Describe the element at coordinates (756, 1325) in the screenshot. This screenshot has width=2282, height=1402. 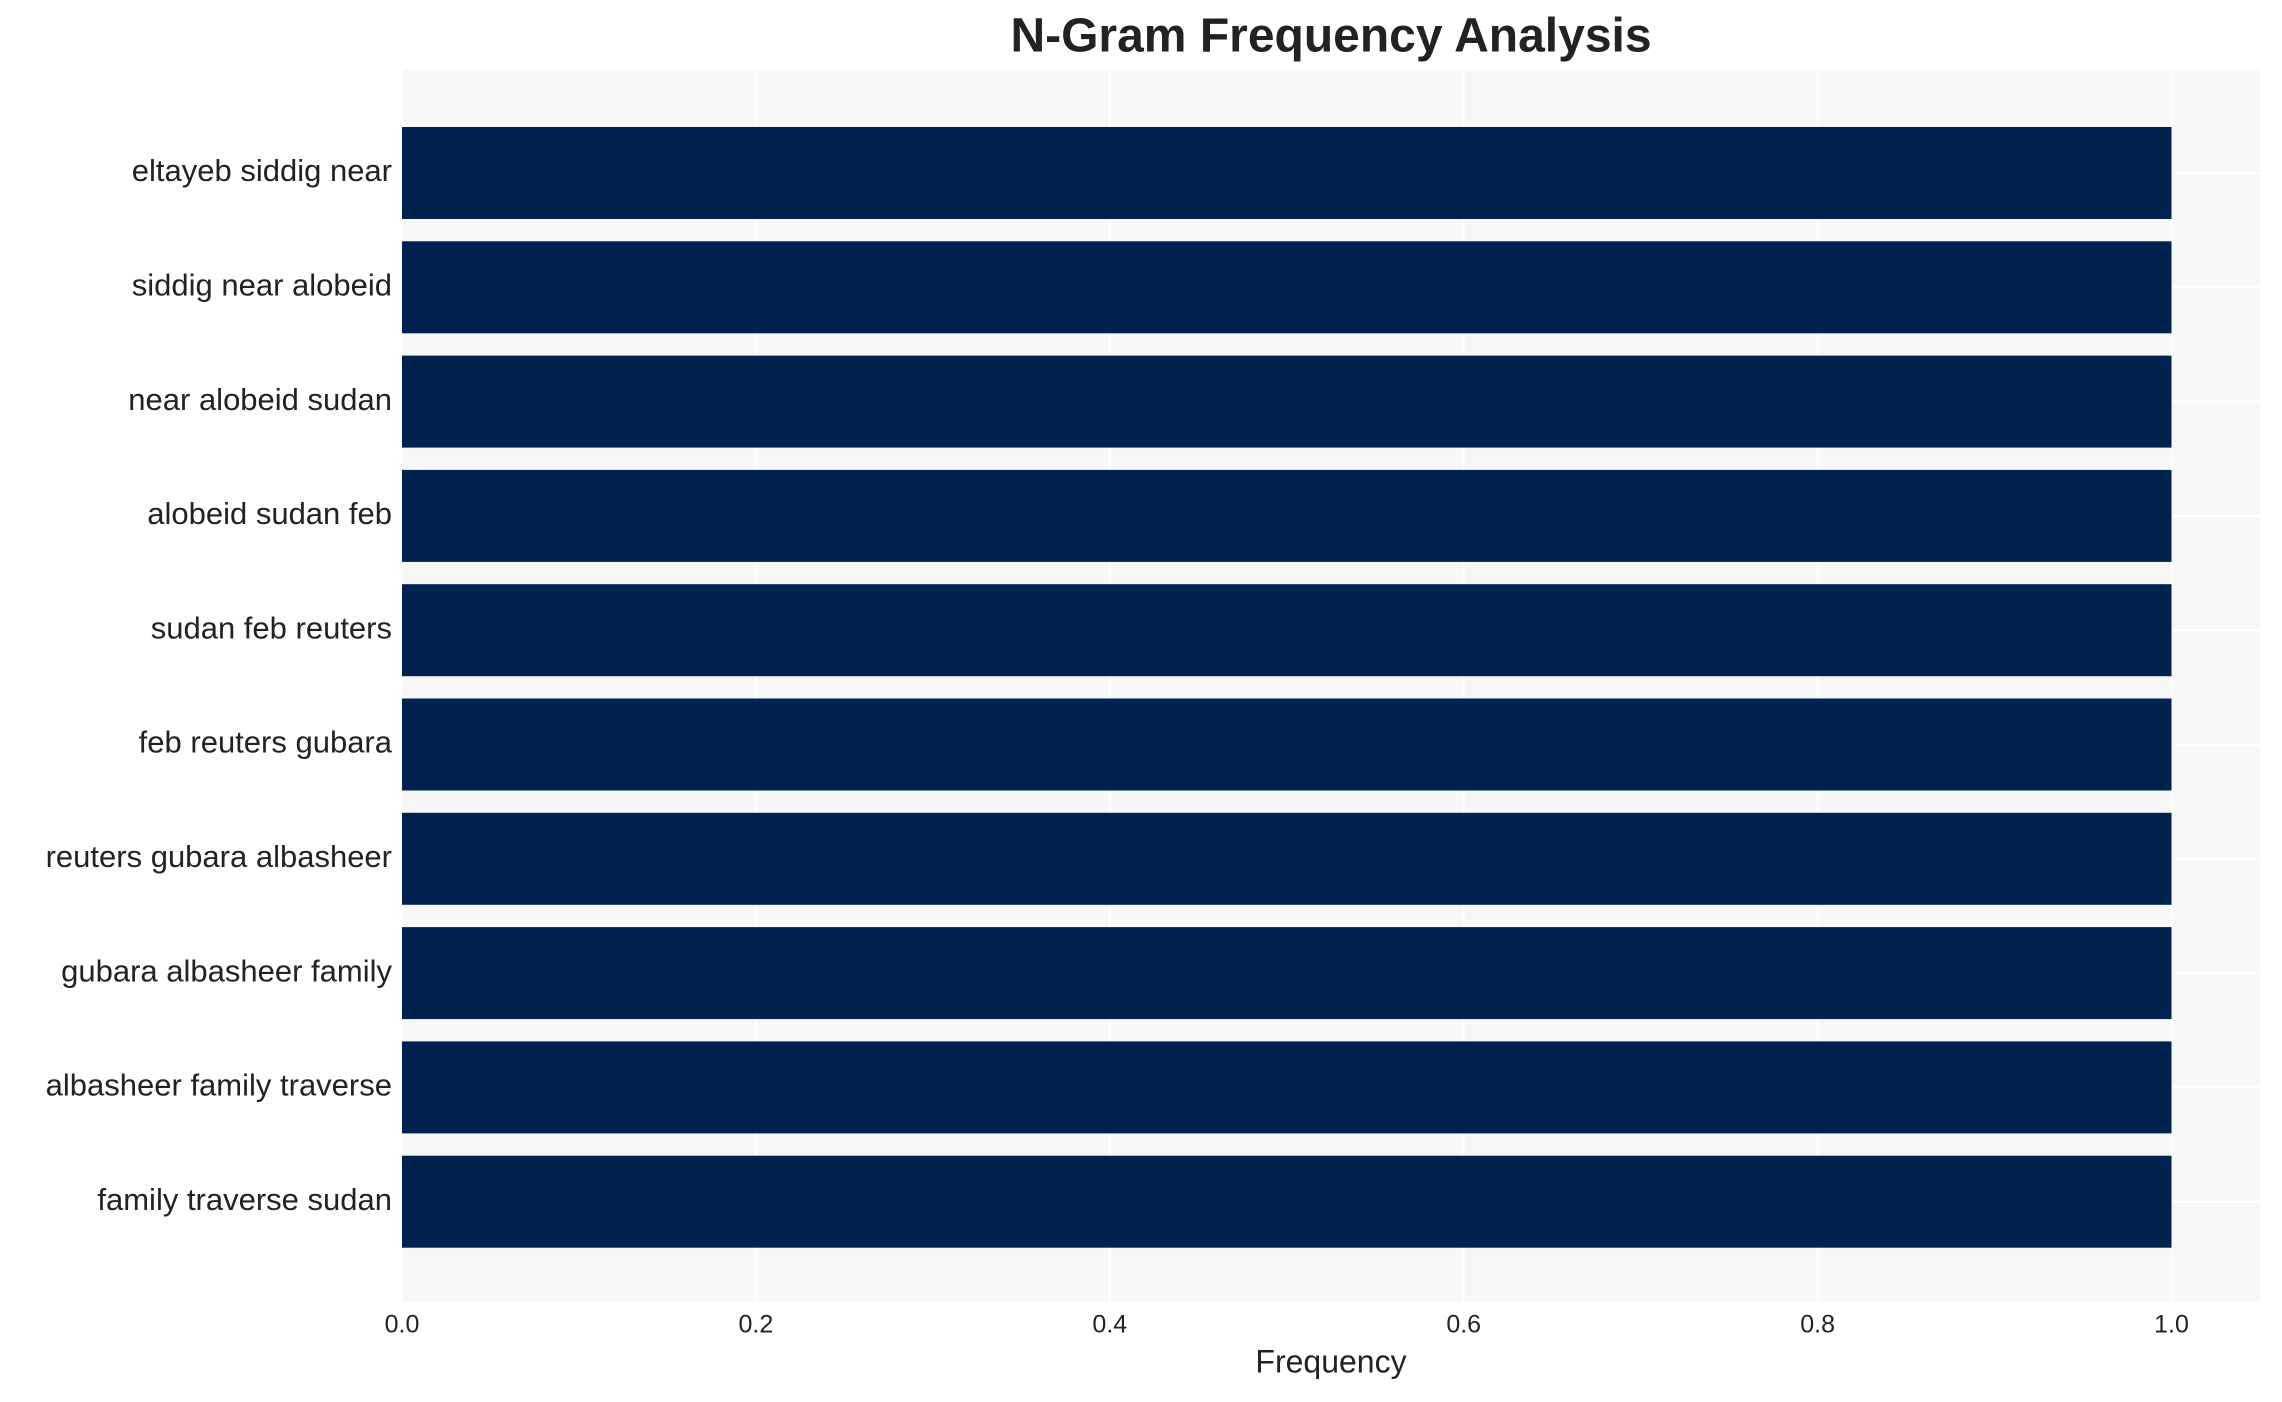
I see `x-tick-label: 0.2` at that location.